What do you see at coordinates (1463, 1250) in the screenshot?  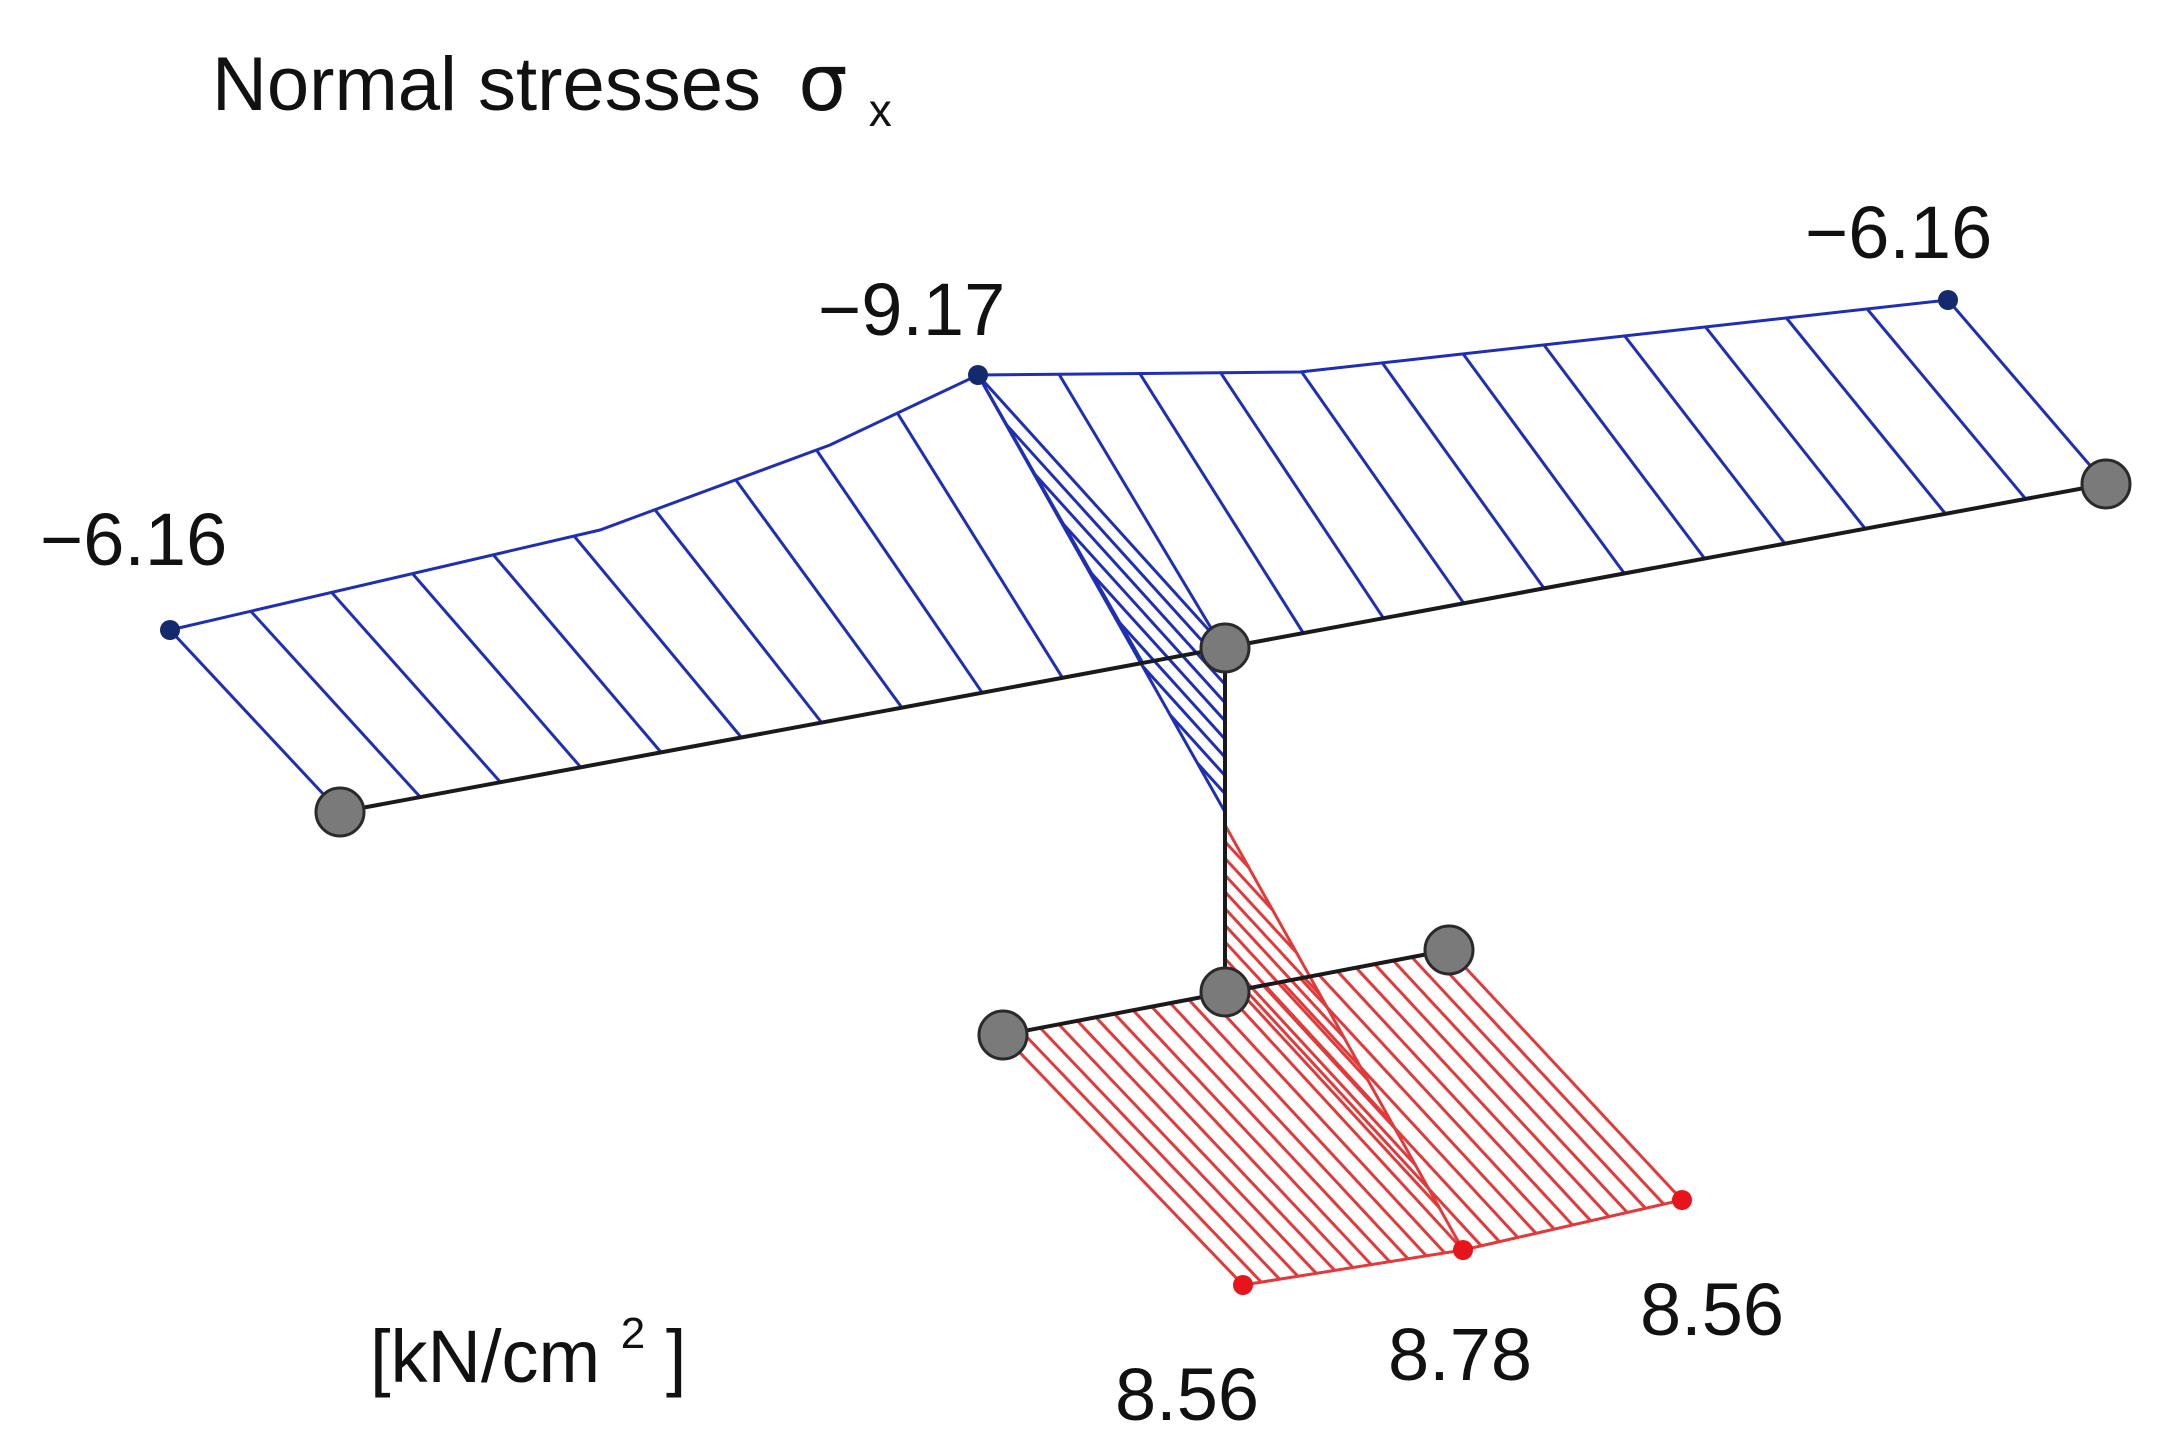 I see `point-bottom-center` at bounding box center [1463, 1250].